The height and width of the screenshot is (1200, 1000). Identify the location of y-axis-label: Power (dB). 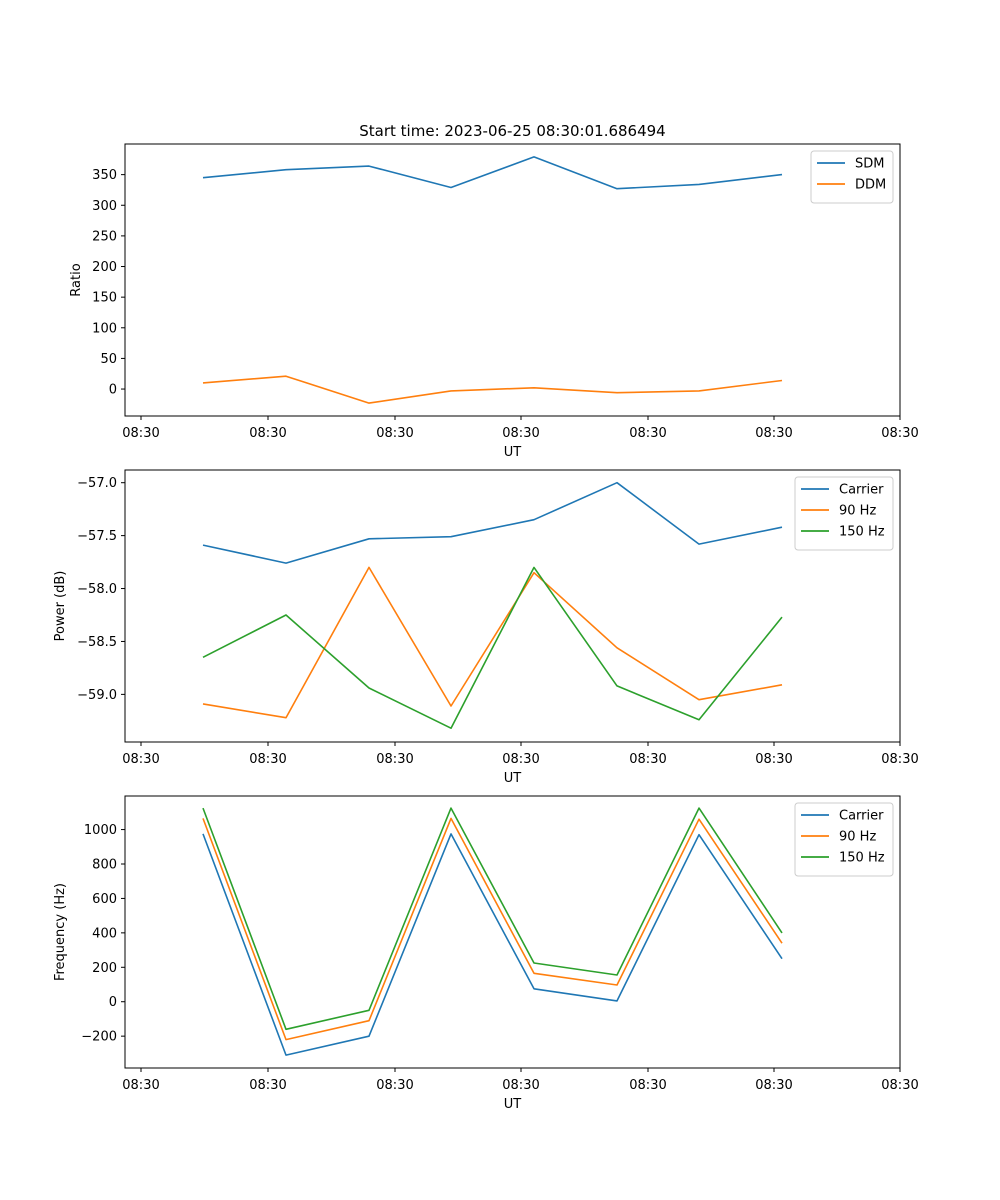
(60, 606).